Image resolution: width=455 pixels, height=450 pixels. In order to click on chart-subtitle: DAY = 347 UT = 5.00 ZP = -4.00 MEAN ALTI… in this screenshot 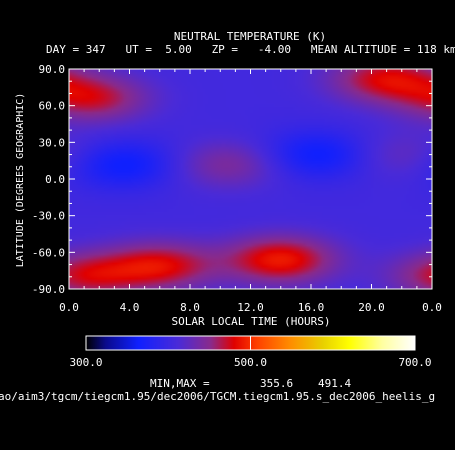, I will do `click(250, 49)`.